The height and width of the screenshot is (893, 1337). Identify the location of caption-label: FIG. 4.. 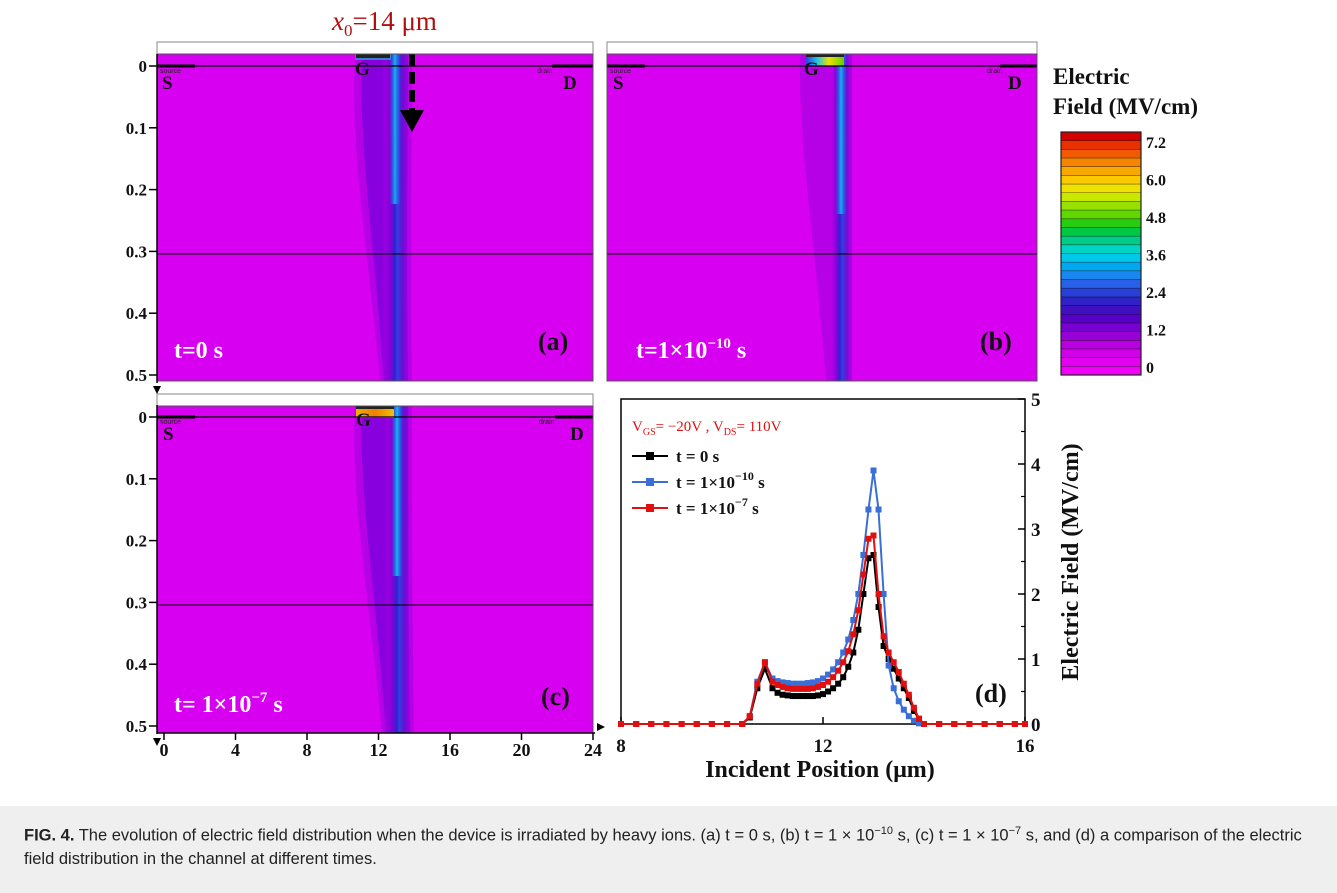
(49, 835).